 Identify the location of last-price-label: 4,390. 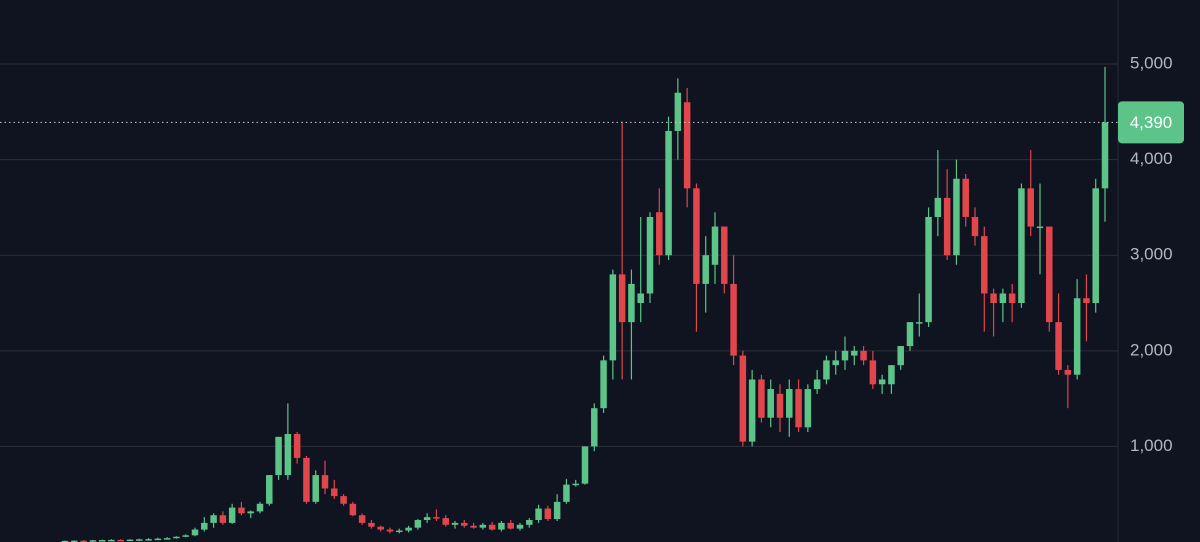
(1151, 122).